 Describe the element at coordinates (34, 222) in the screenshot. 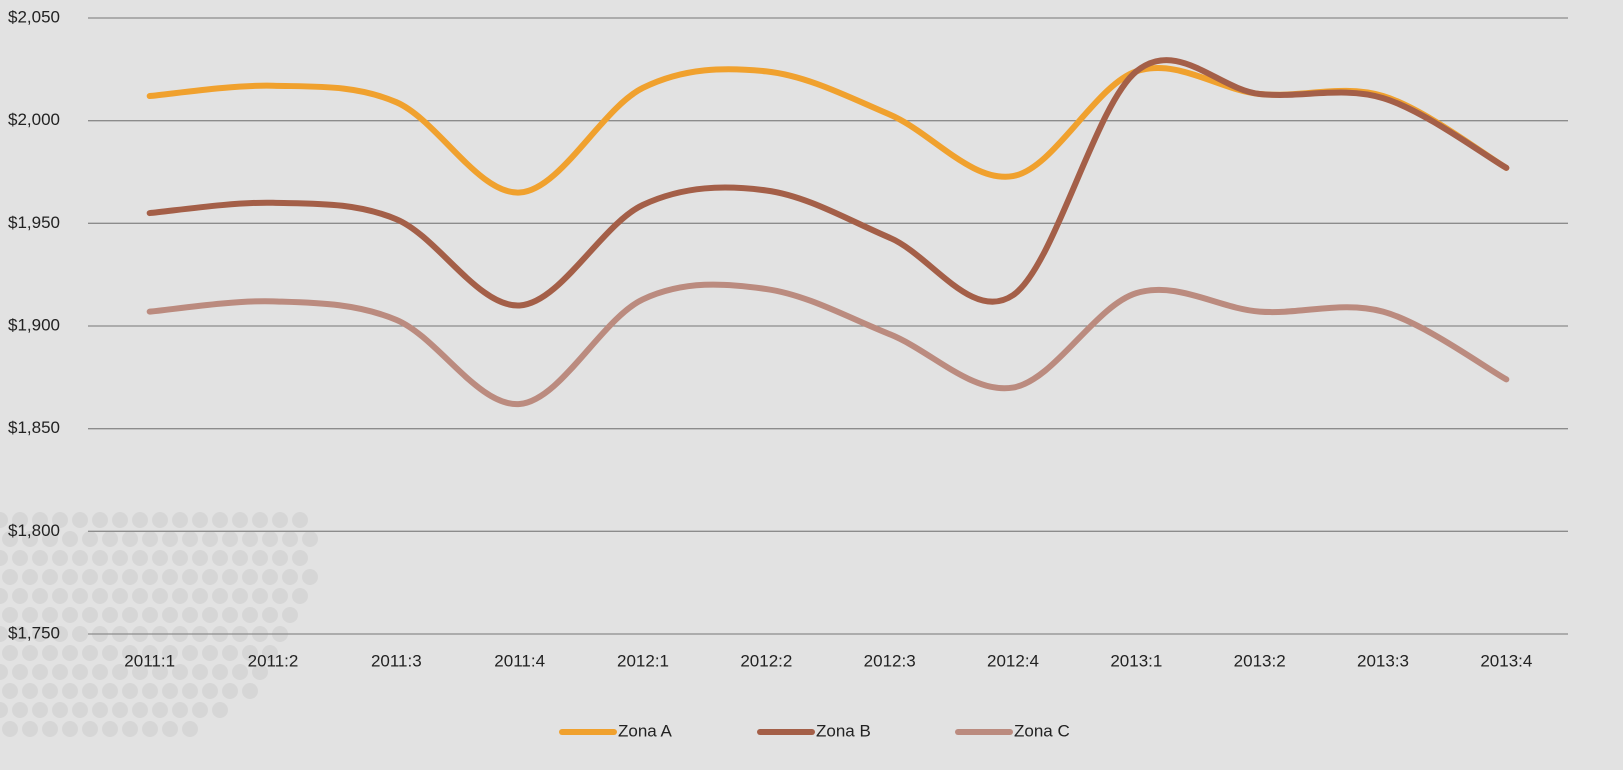

I see `y-tick-label: $1,950` at that location.